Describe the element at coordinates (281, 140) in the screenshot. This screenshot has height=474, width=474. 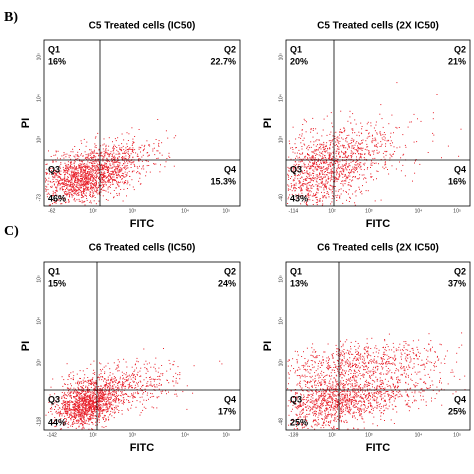
I see `y-tick-label: 10³` at that location.